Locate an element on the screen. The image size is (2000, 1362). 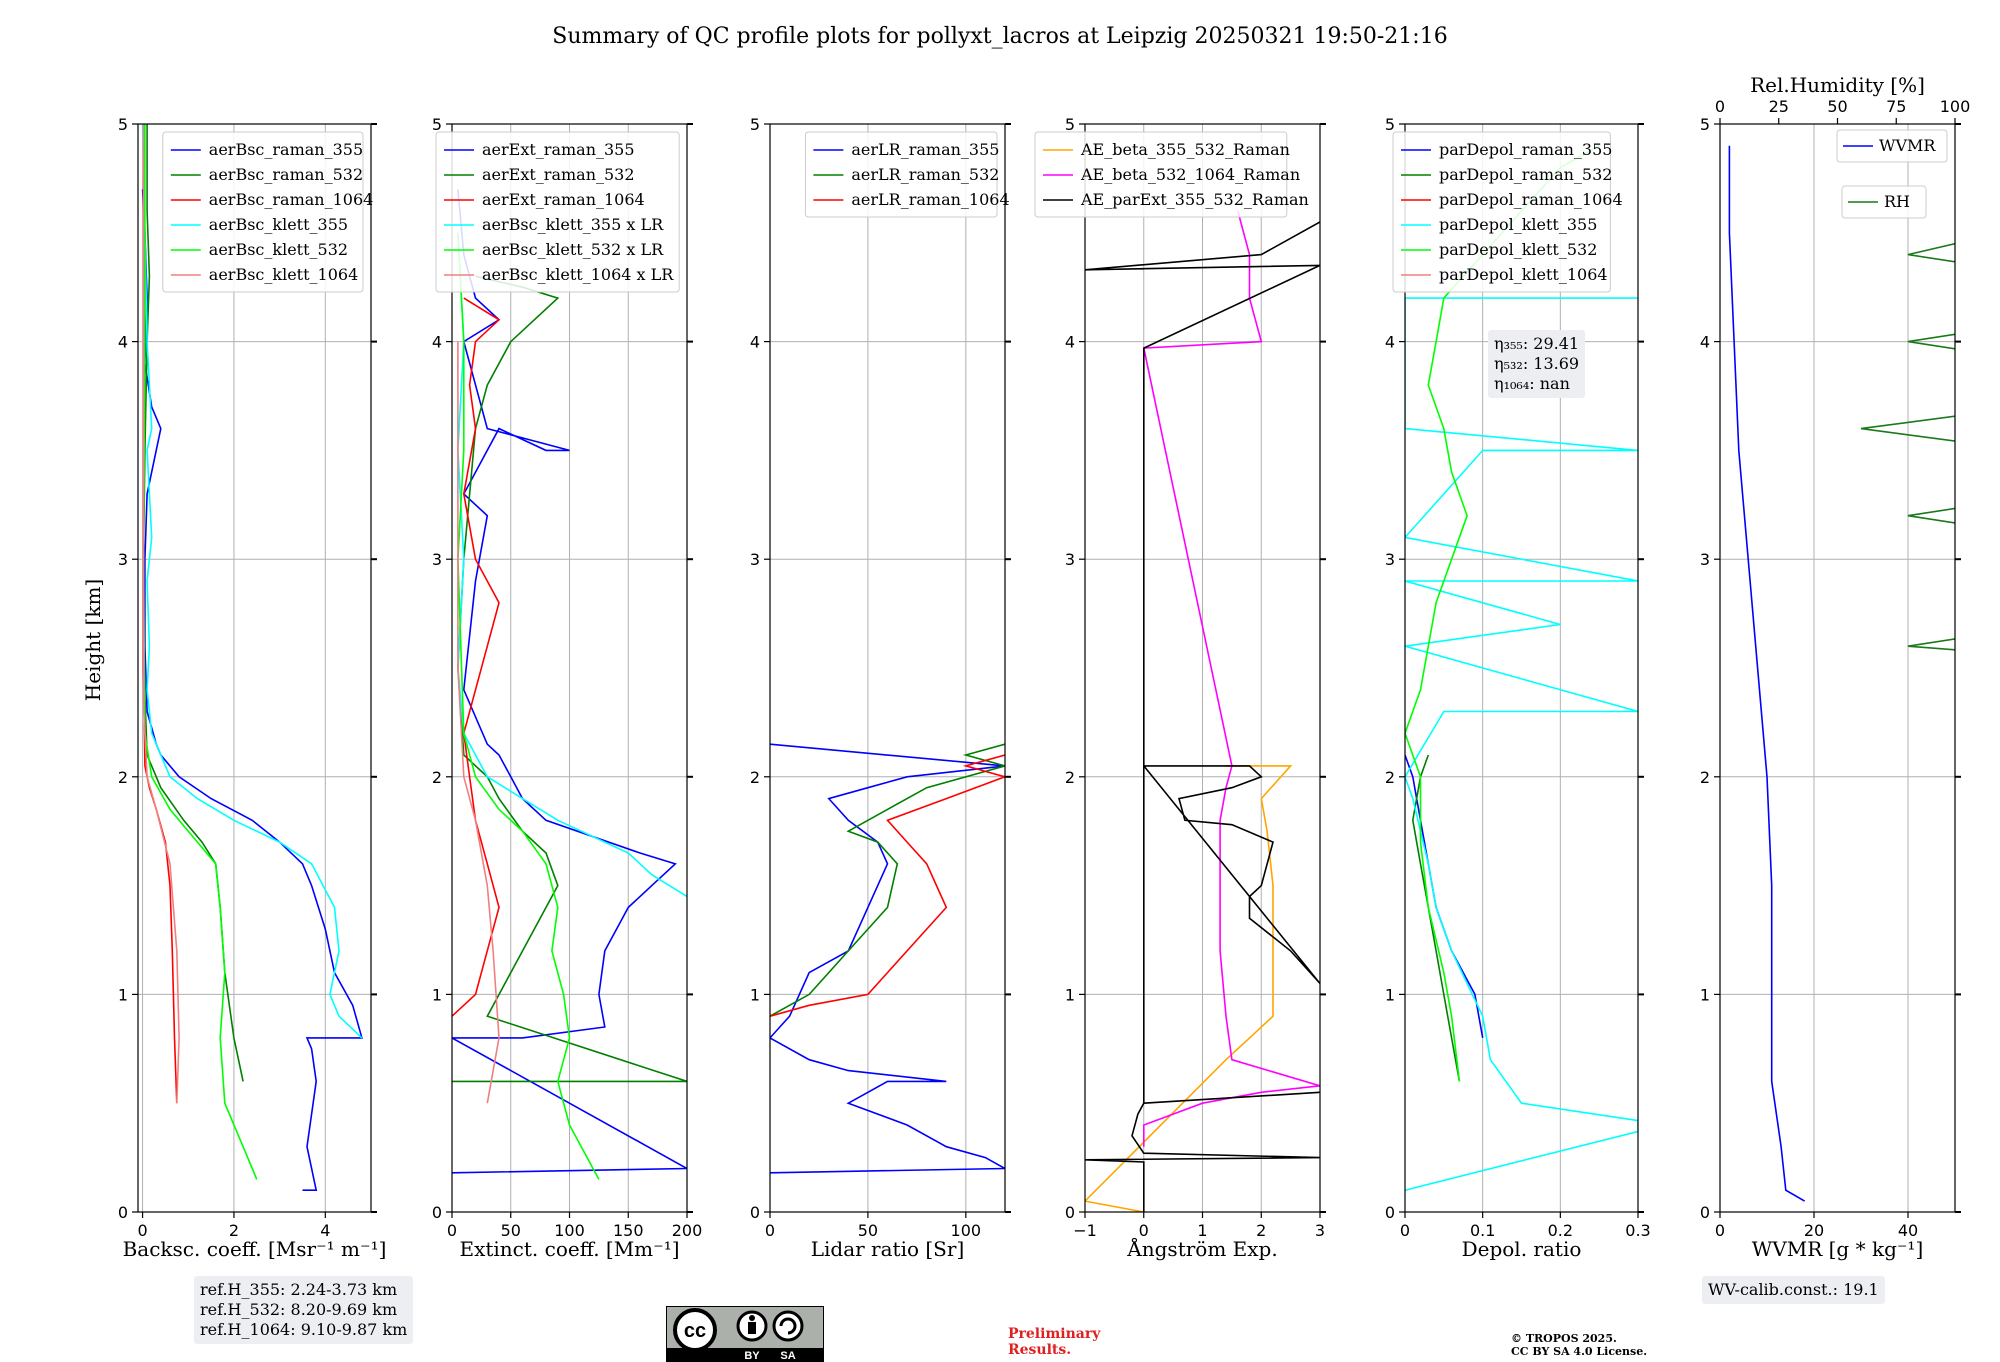
x2-tick-label: 0 is located at coordinates (1720, 106).